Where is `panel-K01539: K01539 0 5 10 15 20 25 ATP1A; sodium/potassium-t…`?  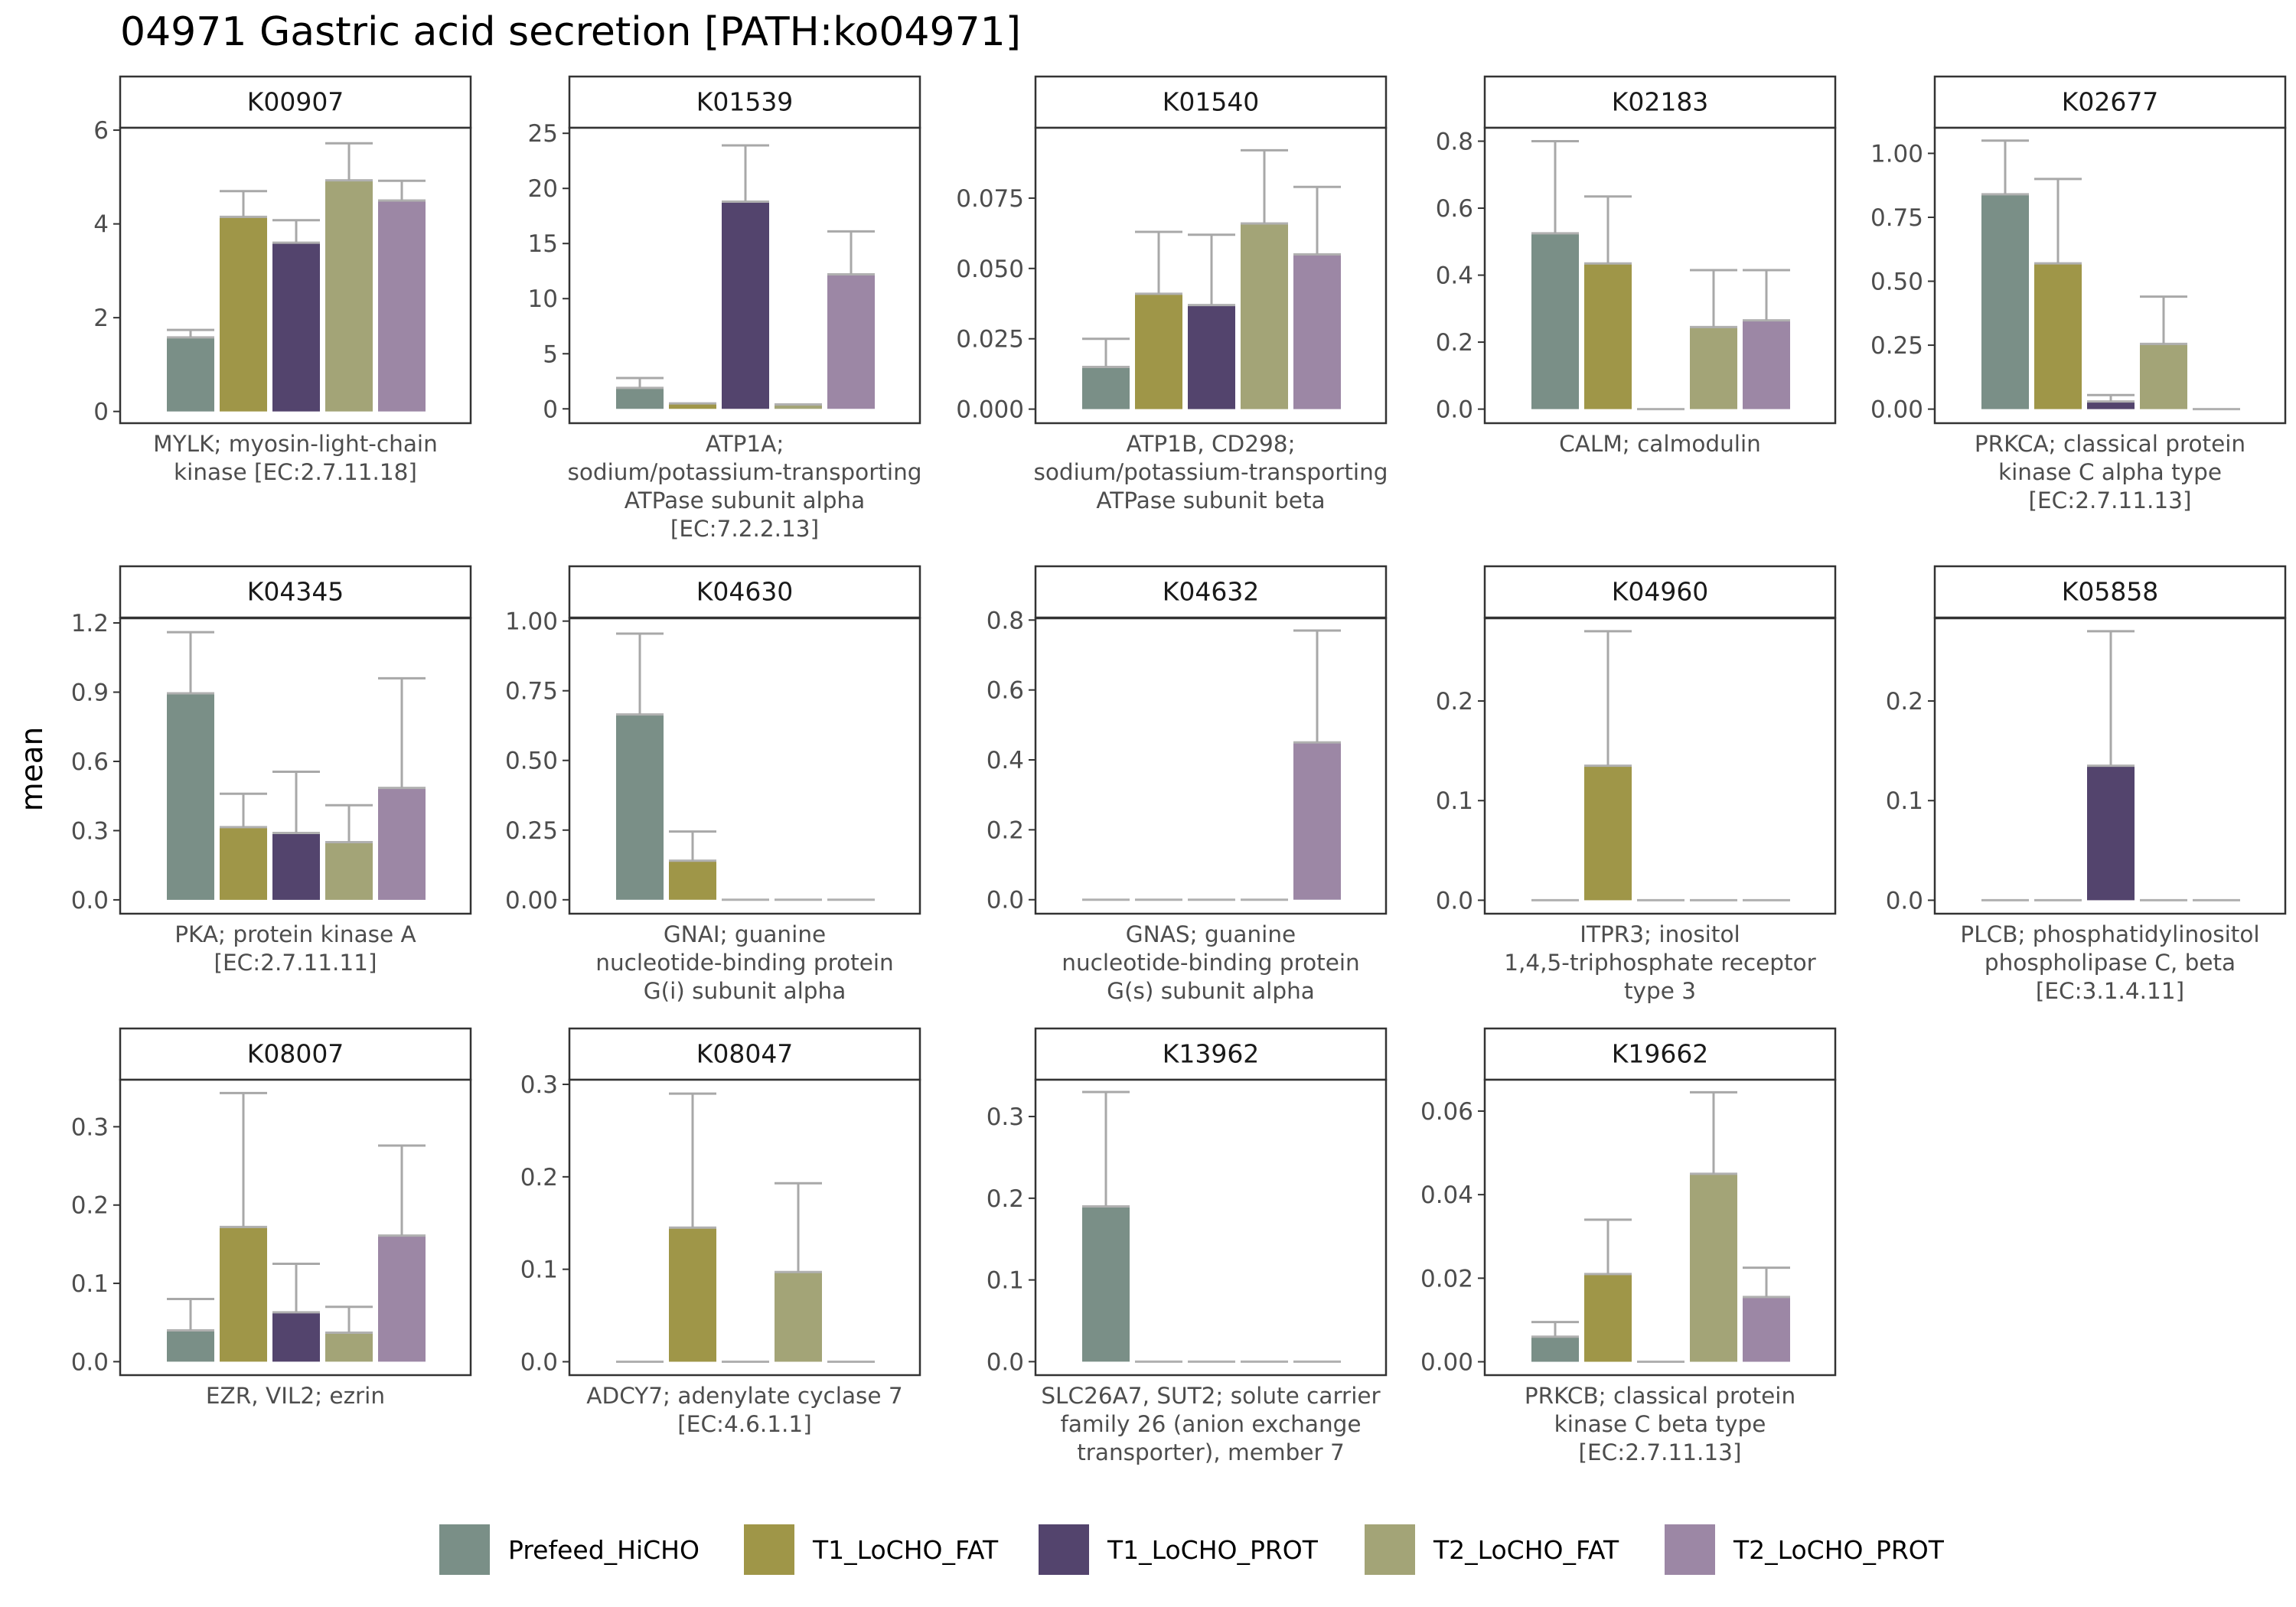 panel-K01539: K01539 0 5 10 15 20 25 ATP1A; sodium/potassium-t… is located at coordinates (725, 308).